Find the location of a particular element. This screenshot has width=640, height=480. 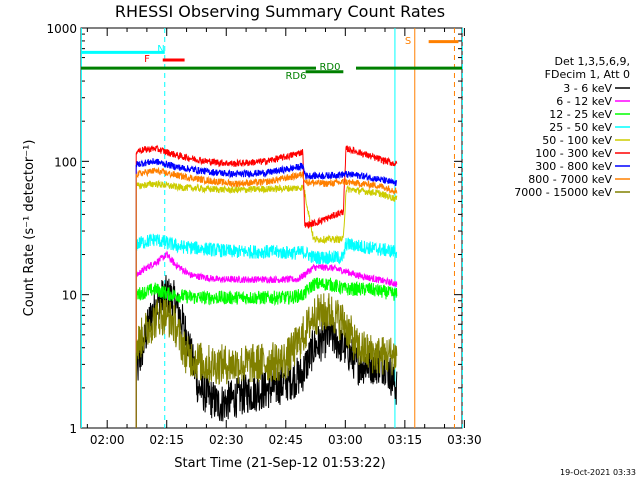

x-tick-label: 02:15 is located at coordinates (166, 440).